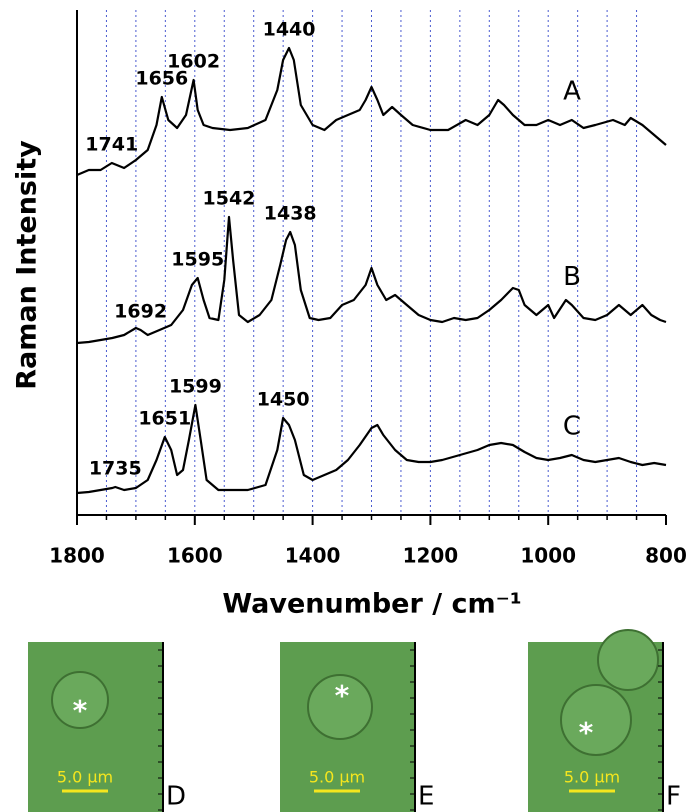 This screenshot has width=695, height=812. What do you see at coordinates (572, 277) in the screenshot?
I see `series-label: B` at bounding box center [572, 277].